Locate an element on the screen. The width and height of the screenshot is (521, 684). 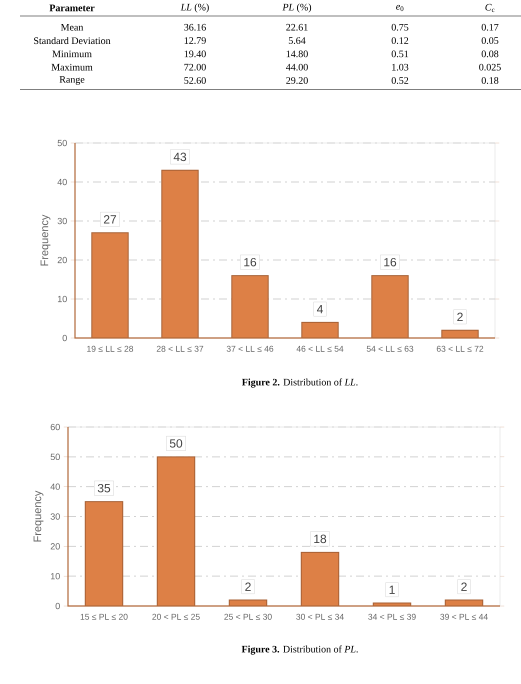
x-tick-label: 46 < LL ≤ 54 is located at coordinates (320, 349).